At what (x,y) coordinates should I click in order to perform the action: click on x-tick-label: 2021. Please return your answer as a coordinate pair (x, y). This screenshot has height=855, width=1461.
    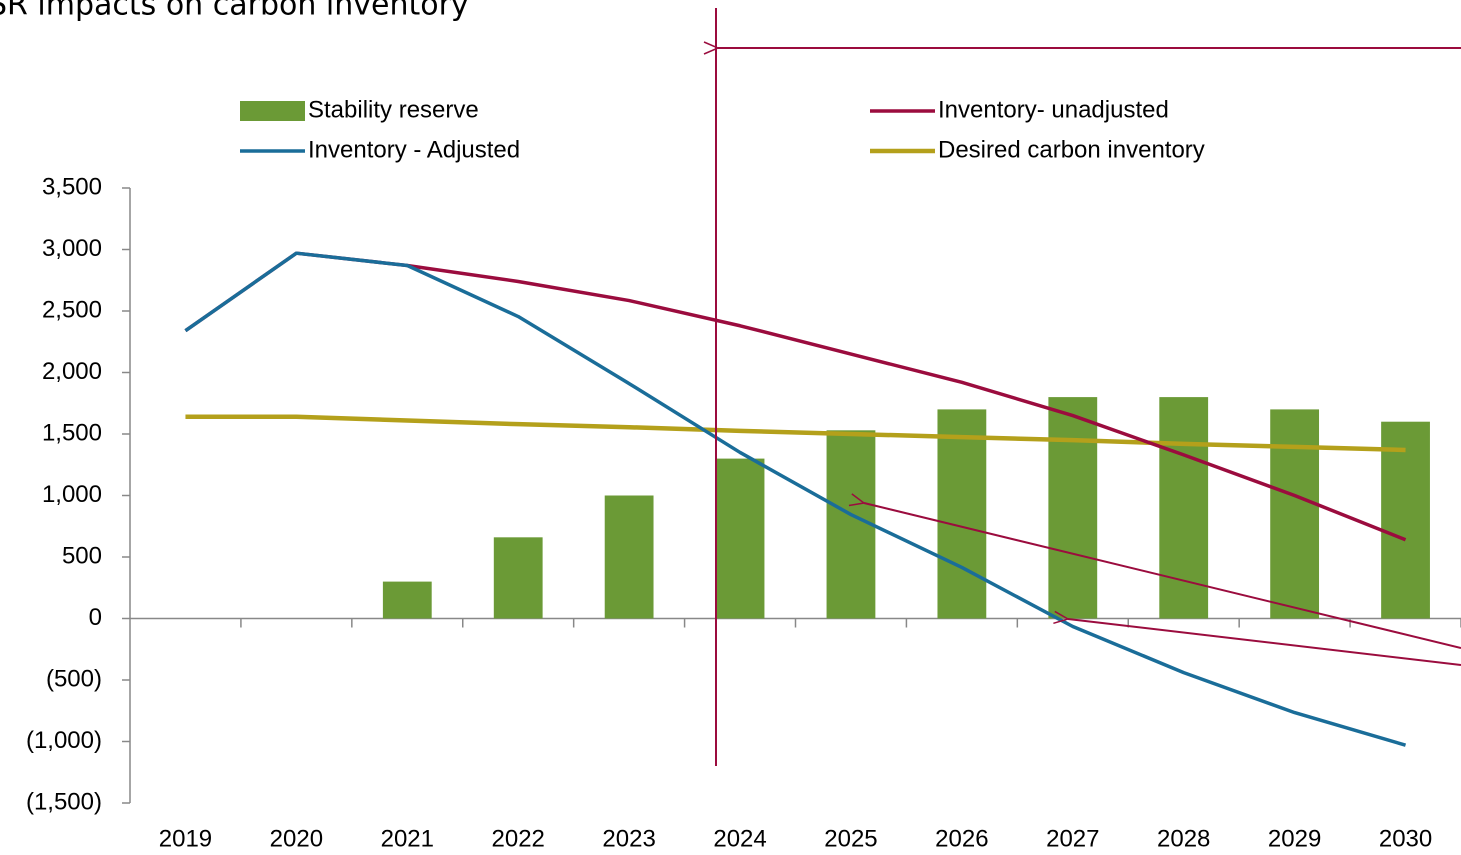
    Looking at the image, I should click on (407, 838).